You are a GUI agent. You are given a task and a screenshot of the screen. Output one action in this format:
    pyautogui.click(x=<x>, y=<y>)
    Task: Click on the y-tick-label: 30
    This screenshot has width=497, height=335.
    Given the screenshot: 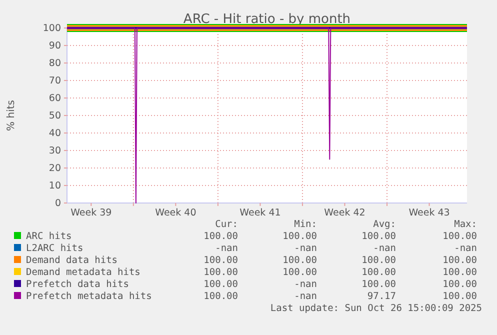 What is the action you would take?
    pyautogui.click(x=54, y=151)
    